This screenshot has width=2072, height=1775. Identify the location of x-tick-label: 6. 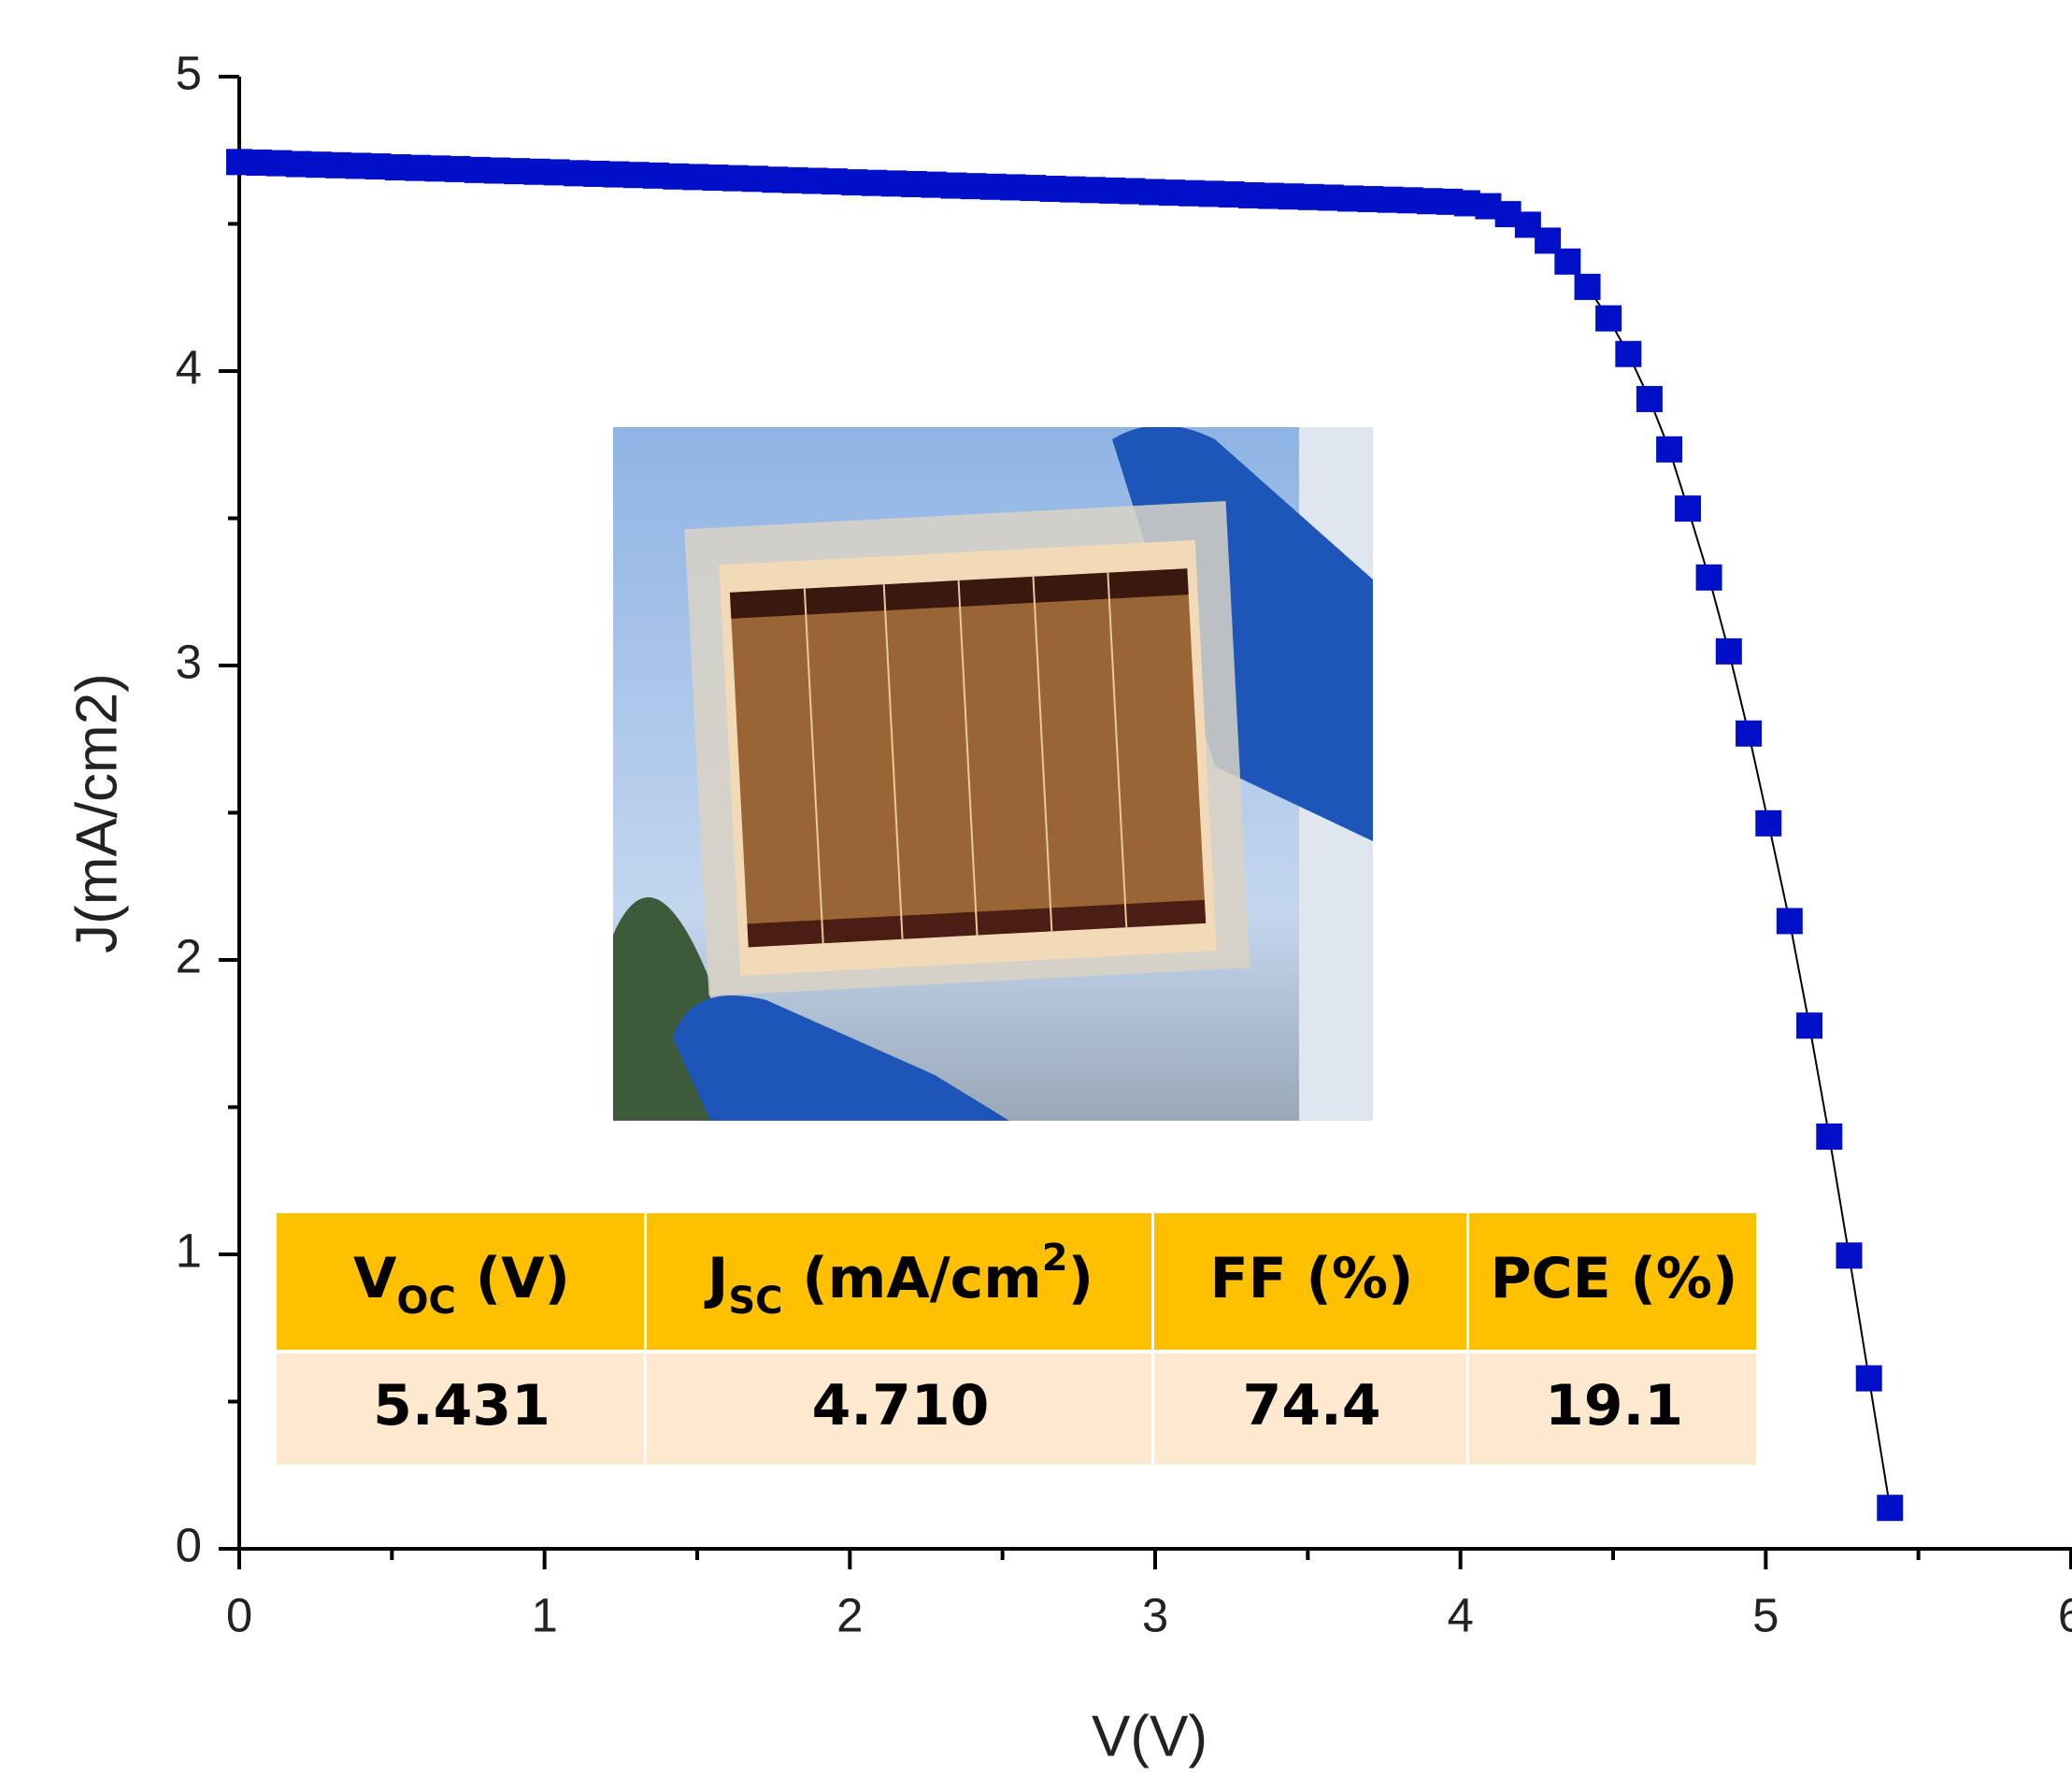
(2065, 1615).